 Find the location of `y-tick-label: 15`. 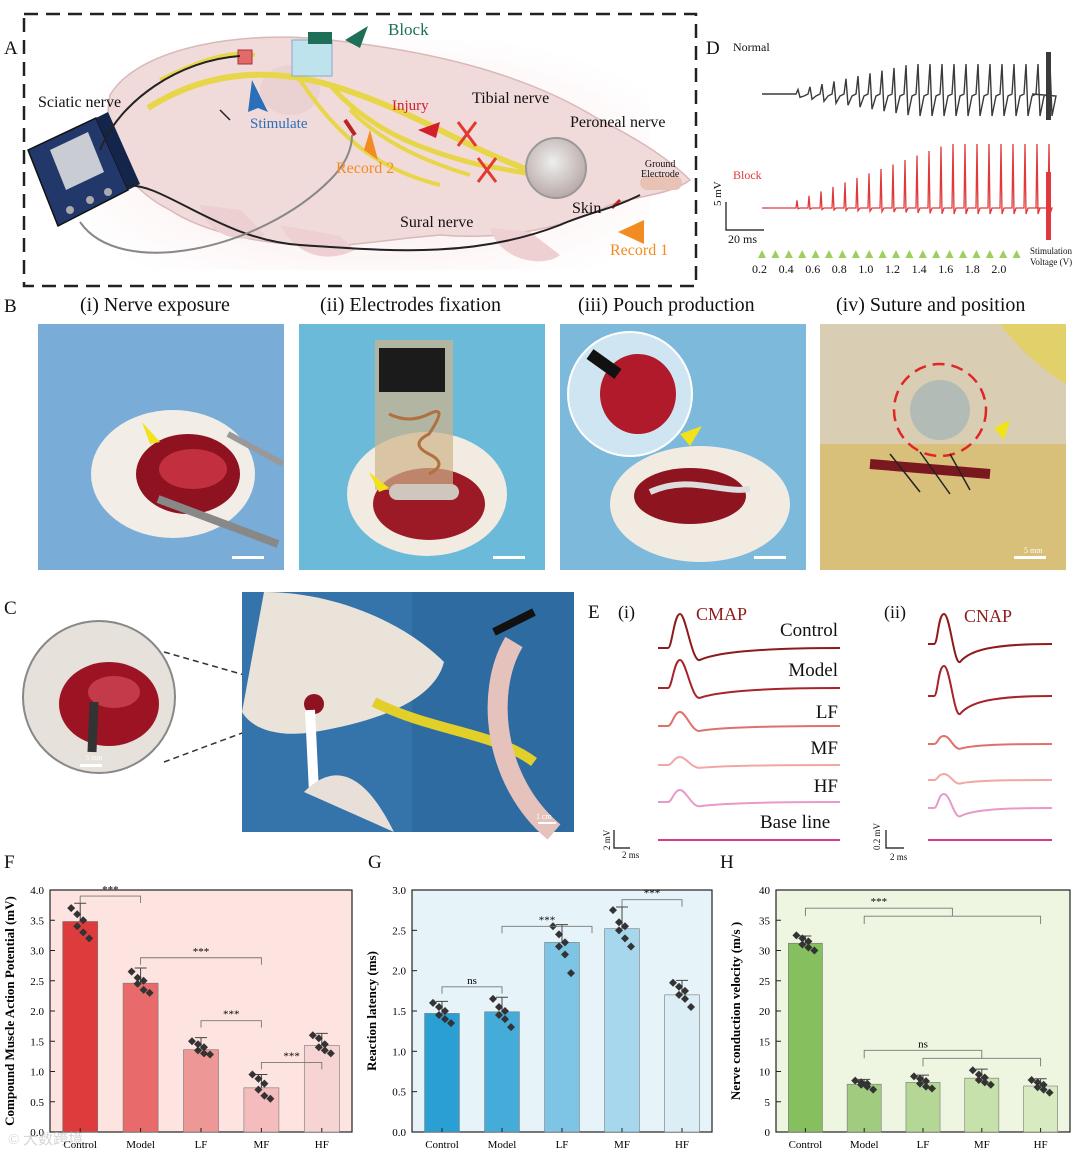

y-tick-label: 15 is located at coordinates (765, 1042).